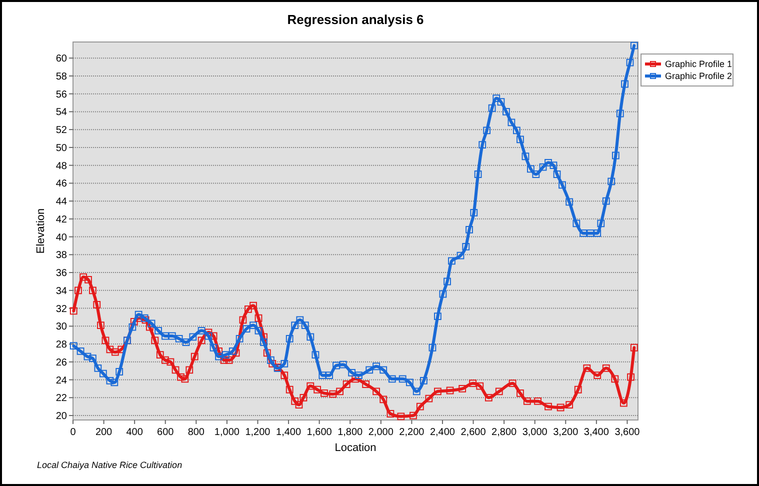  Describe the element at coordinates (597, 432) in the screenshot. I see `x-tick-label: 3,400` at that location.